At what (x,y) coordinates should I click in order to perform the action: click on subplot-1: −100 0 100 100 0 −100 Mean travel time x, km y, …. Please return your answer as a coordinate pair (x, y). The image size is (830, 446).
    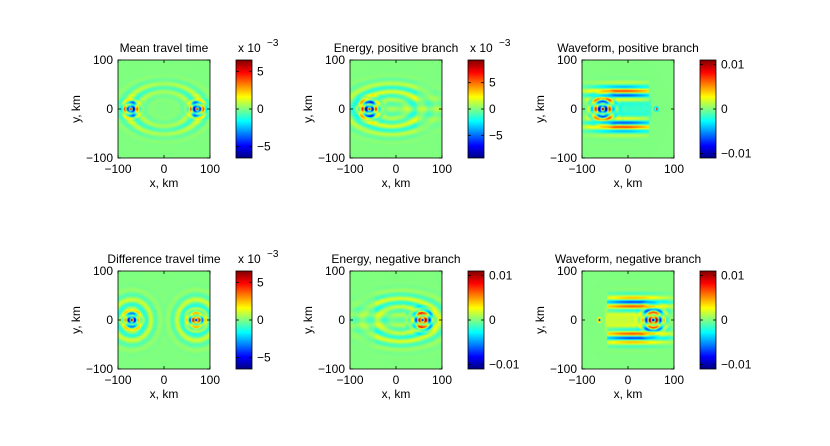
    Looking at the image, I should click on (174, 114).